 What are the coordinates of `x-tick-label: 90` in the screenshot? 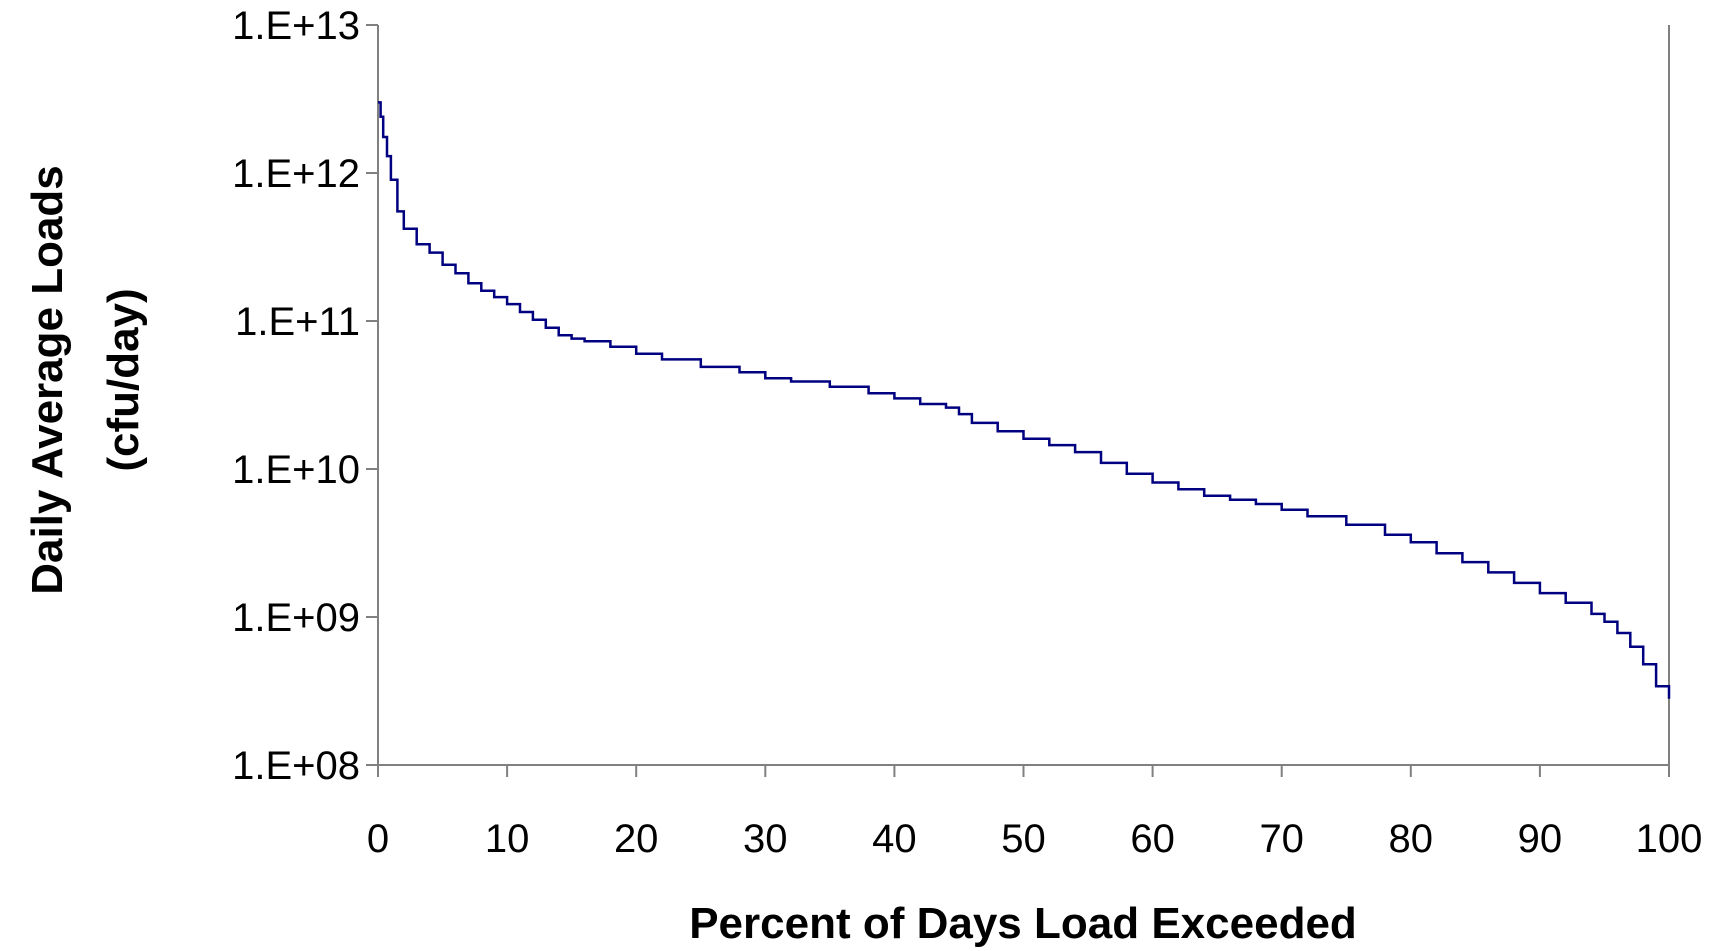 It's located at (1540, 839).